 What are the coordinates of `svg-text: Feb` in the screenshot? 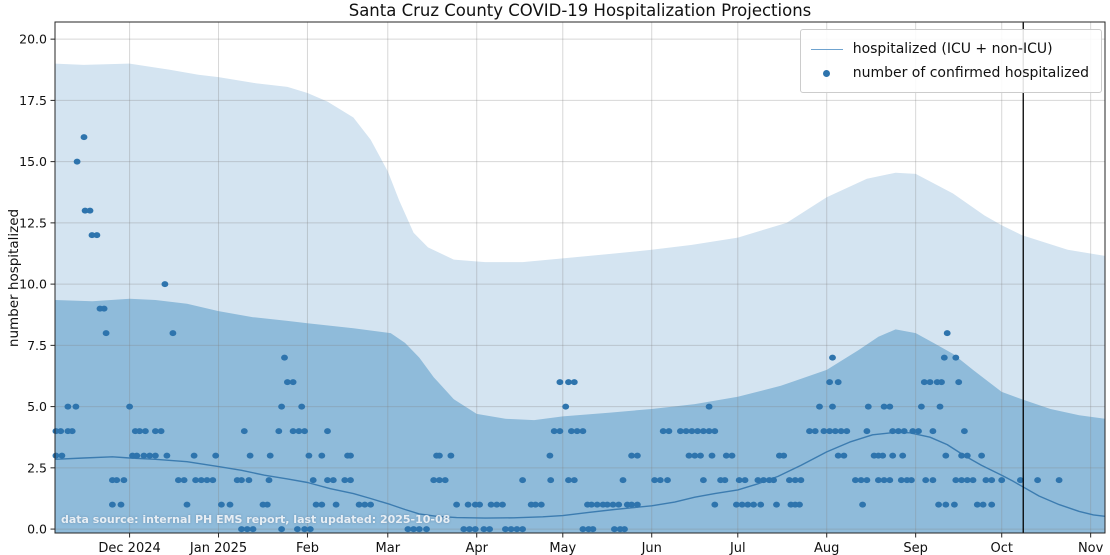 It's located at (307, 548).